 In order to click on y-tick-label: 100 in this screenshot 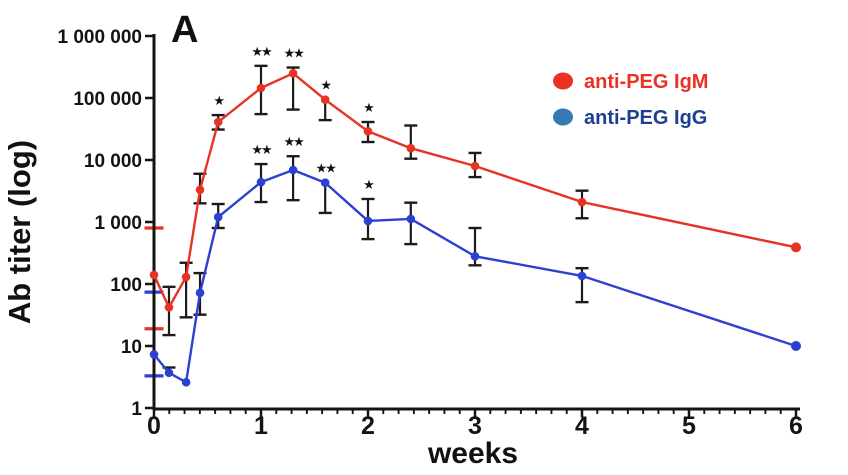, I will do `click(126, 285)`.